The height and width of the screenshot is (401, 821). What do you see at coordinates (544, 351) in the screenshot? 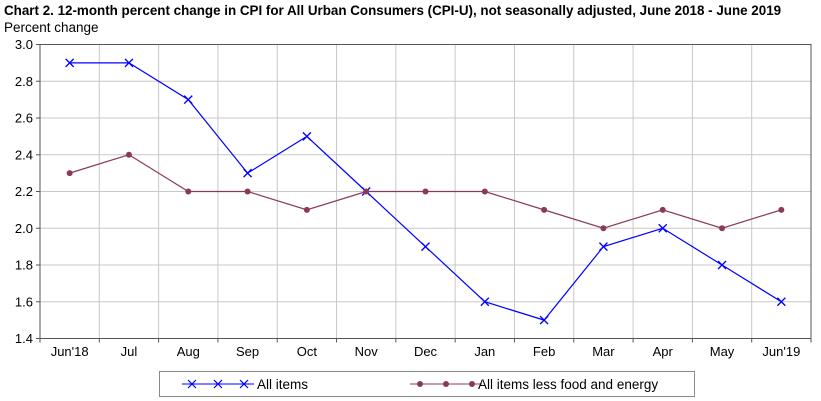
I see `x-tick-label-8: Feb` at bounding box center [544, 351].